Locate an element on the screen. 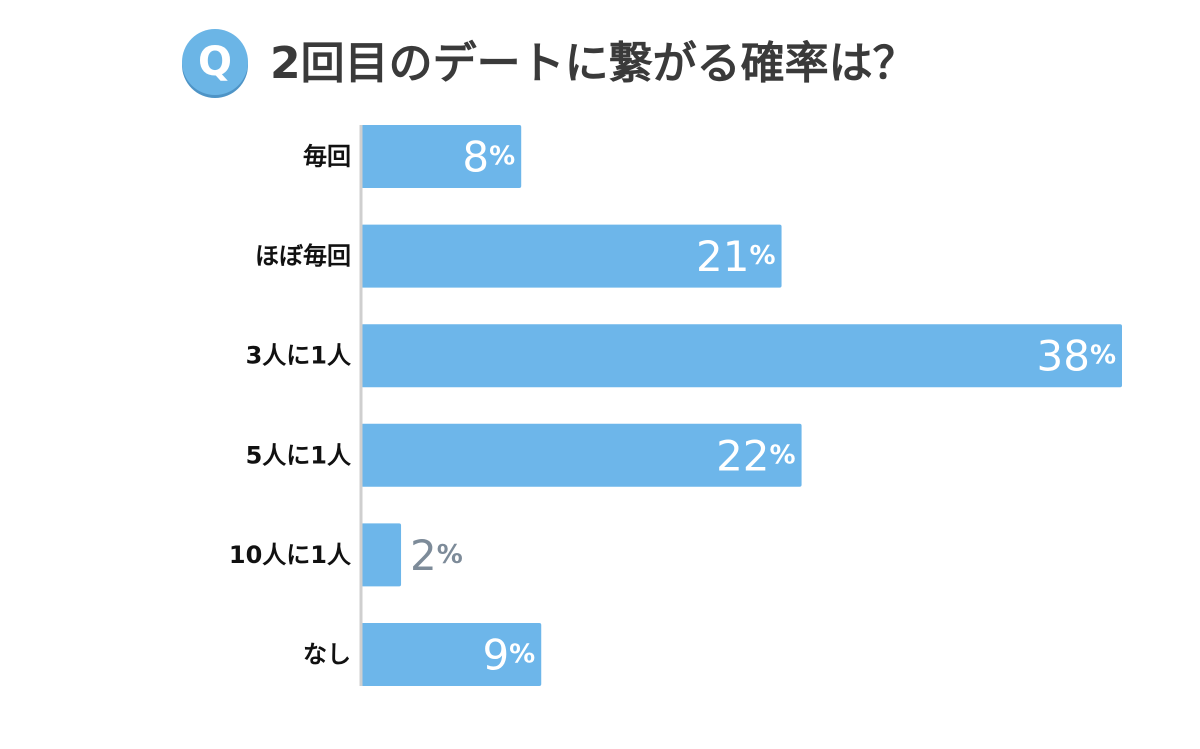  value-label-5: 2% is located at coordinates (436, 554).